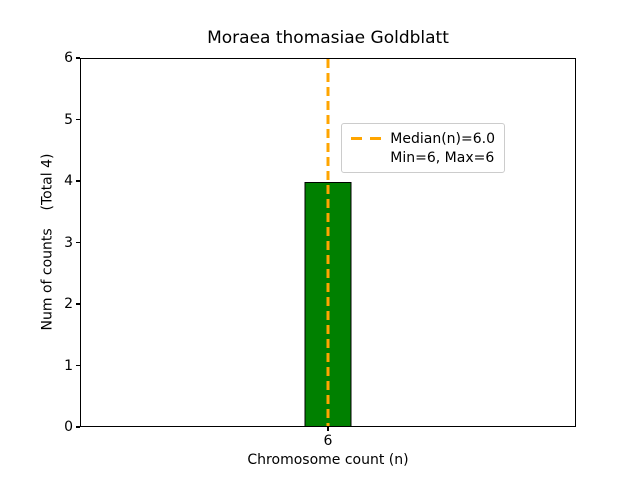 The width and height of the screenshot is (640, 480). I want to click on y-tick-label: 6, so click(68, 58).